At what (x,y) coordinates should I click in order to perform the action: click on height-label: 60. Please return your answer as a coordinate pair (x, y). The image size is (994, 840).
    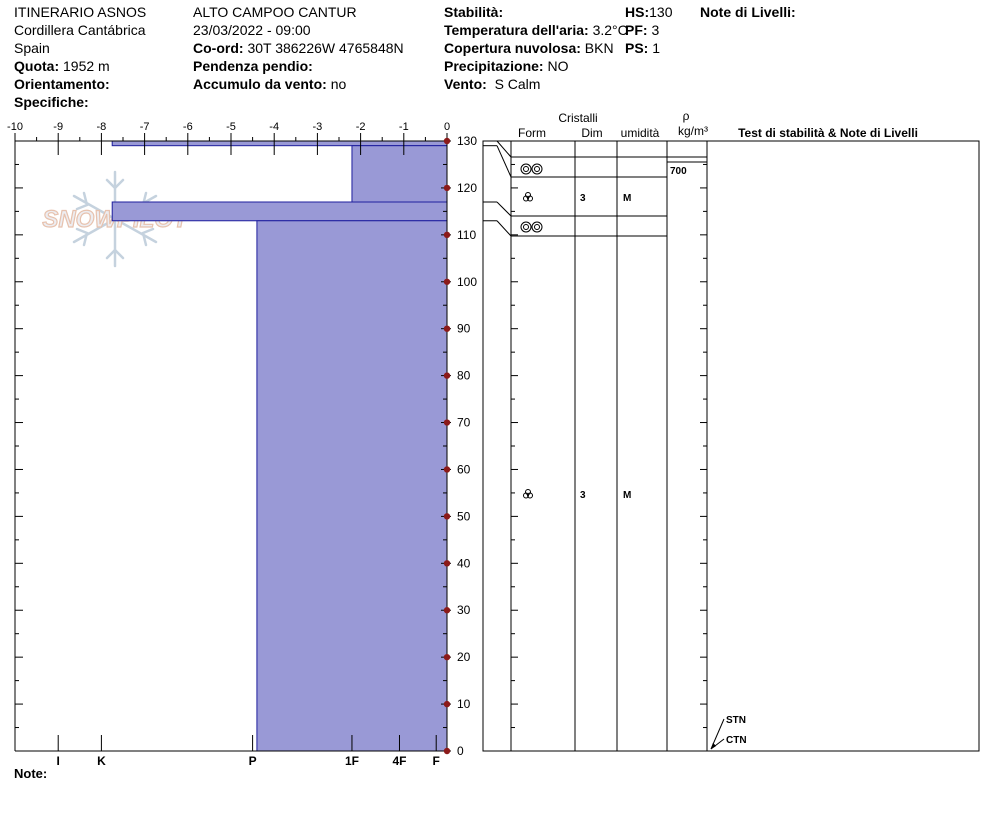
    Looking at the image, I should click on (464, 469).